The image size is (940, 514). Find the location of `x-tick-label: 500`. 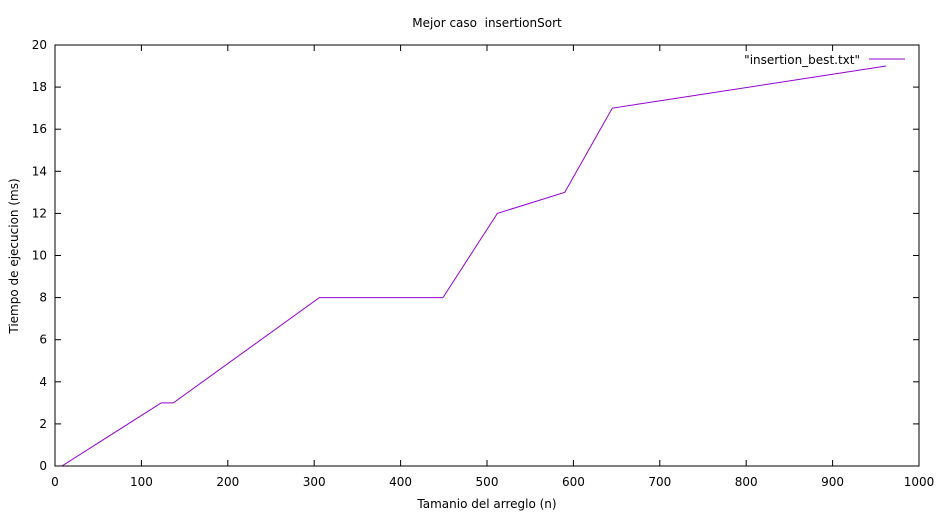

x-tick-label: 500 is located at coordinates (487, 482).